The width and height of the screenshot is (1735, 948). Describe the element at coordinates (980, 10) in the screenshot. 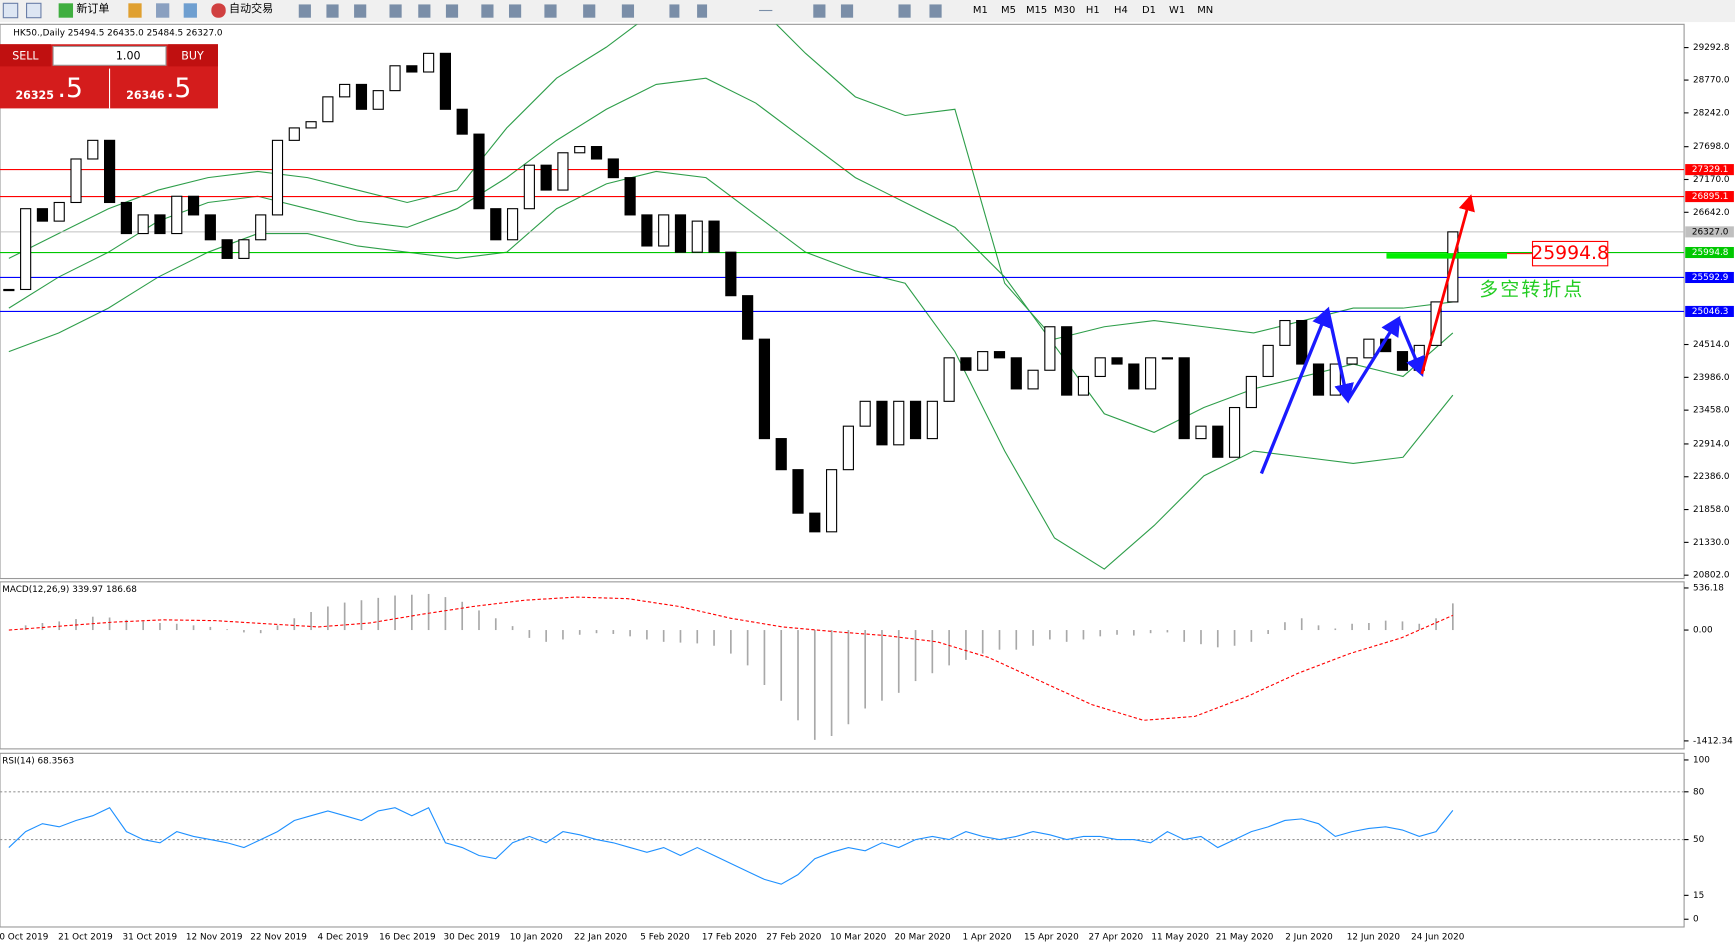

I see `timeframe: M1` at that location.